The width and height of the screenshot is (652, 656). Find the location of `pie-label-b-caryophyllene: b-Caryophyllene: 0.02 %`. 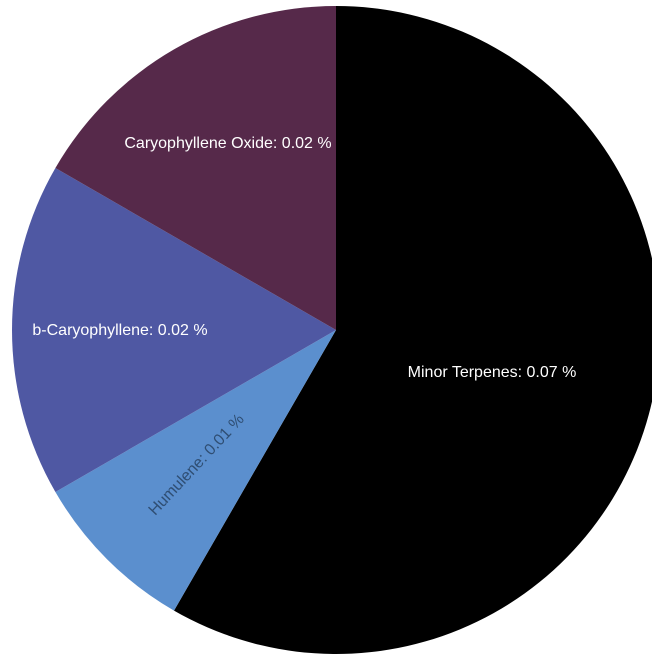

pie-label-b-caryophyllene: b-Caryophyllene: 0.02 % is located at coordinates (119, 330).